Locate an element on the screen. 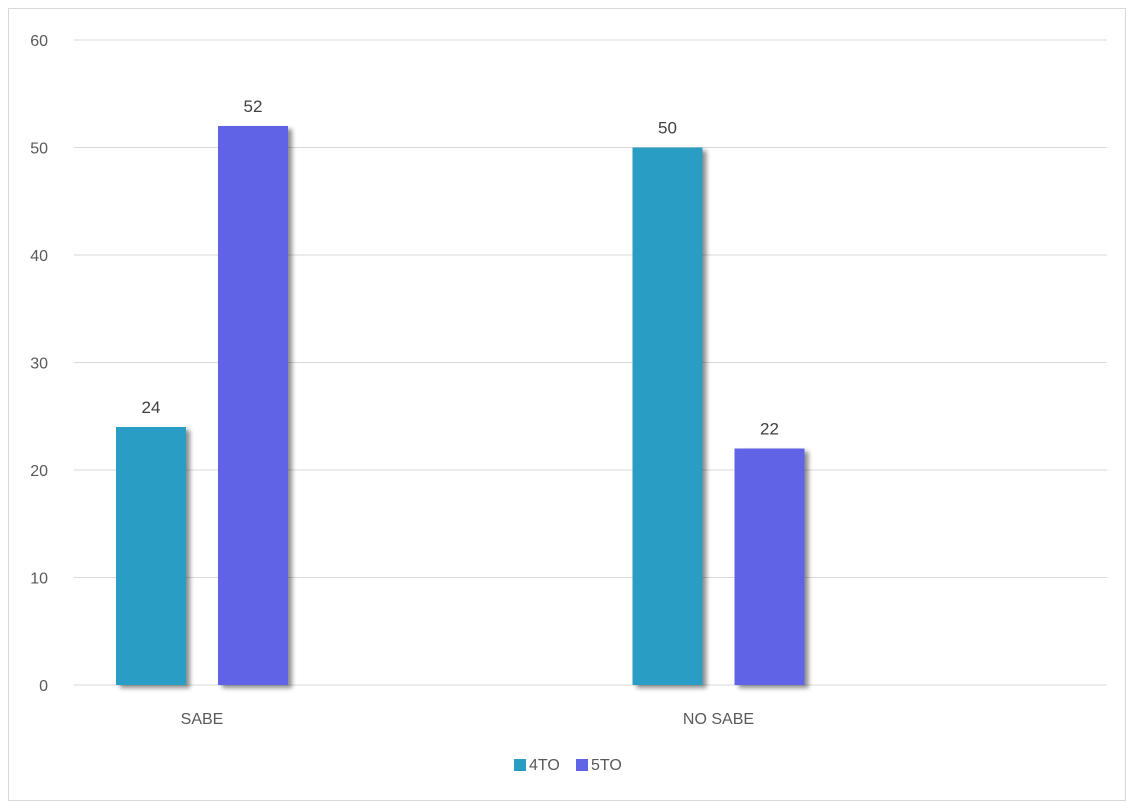  data-label-5TO-no-sabe: 22 is located at coordinates (769, 429).